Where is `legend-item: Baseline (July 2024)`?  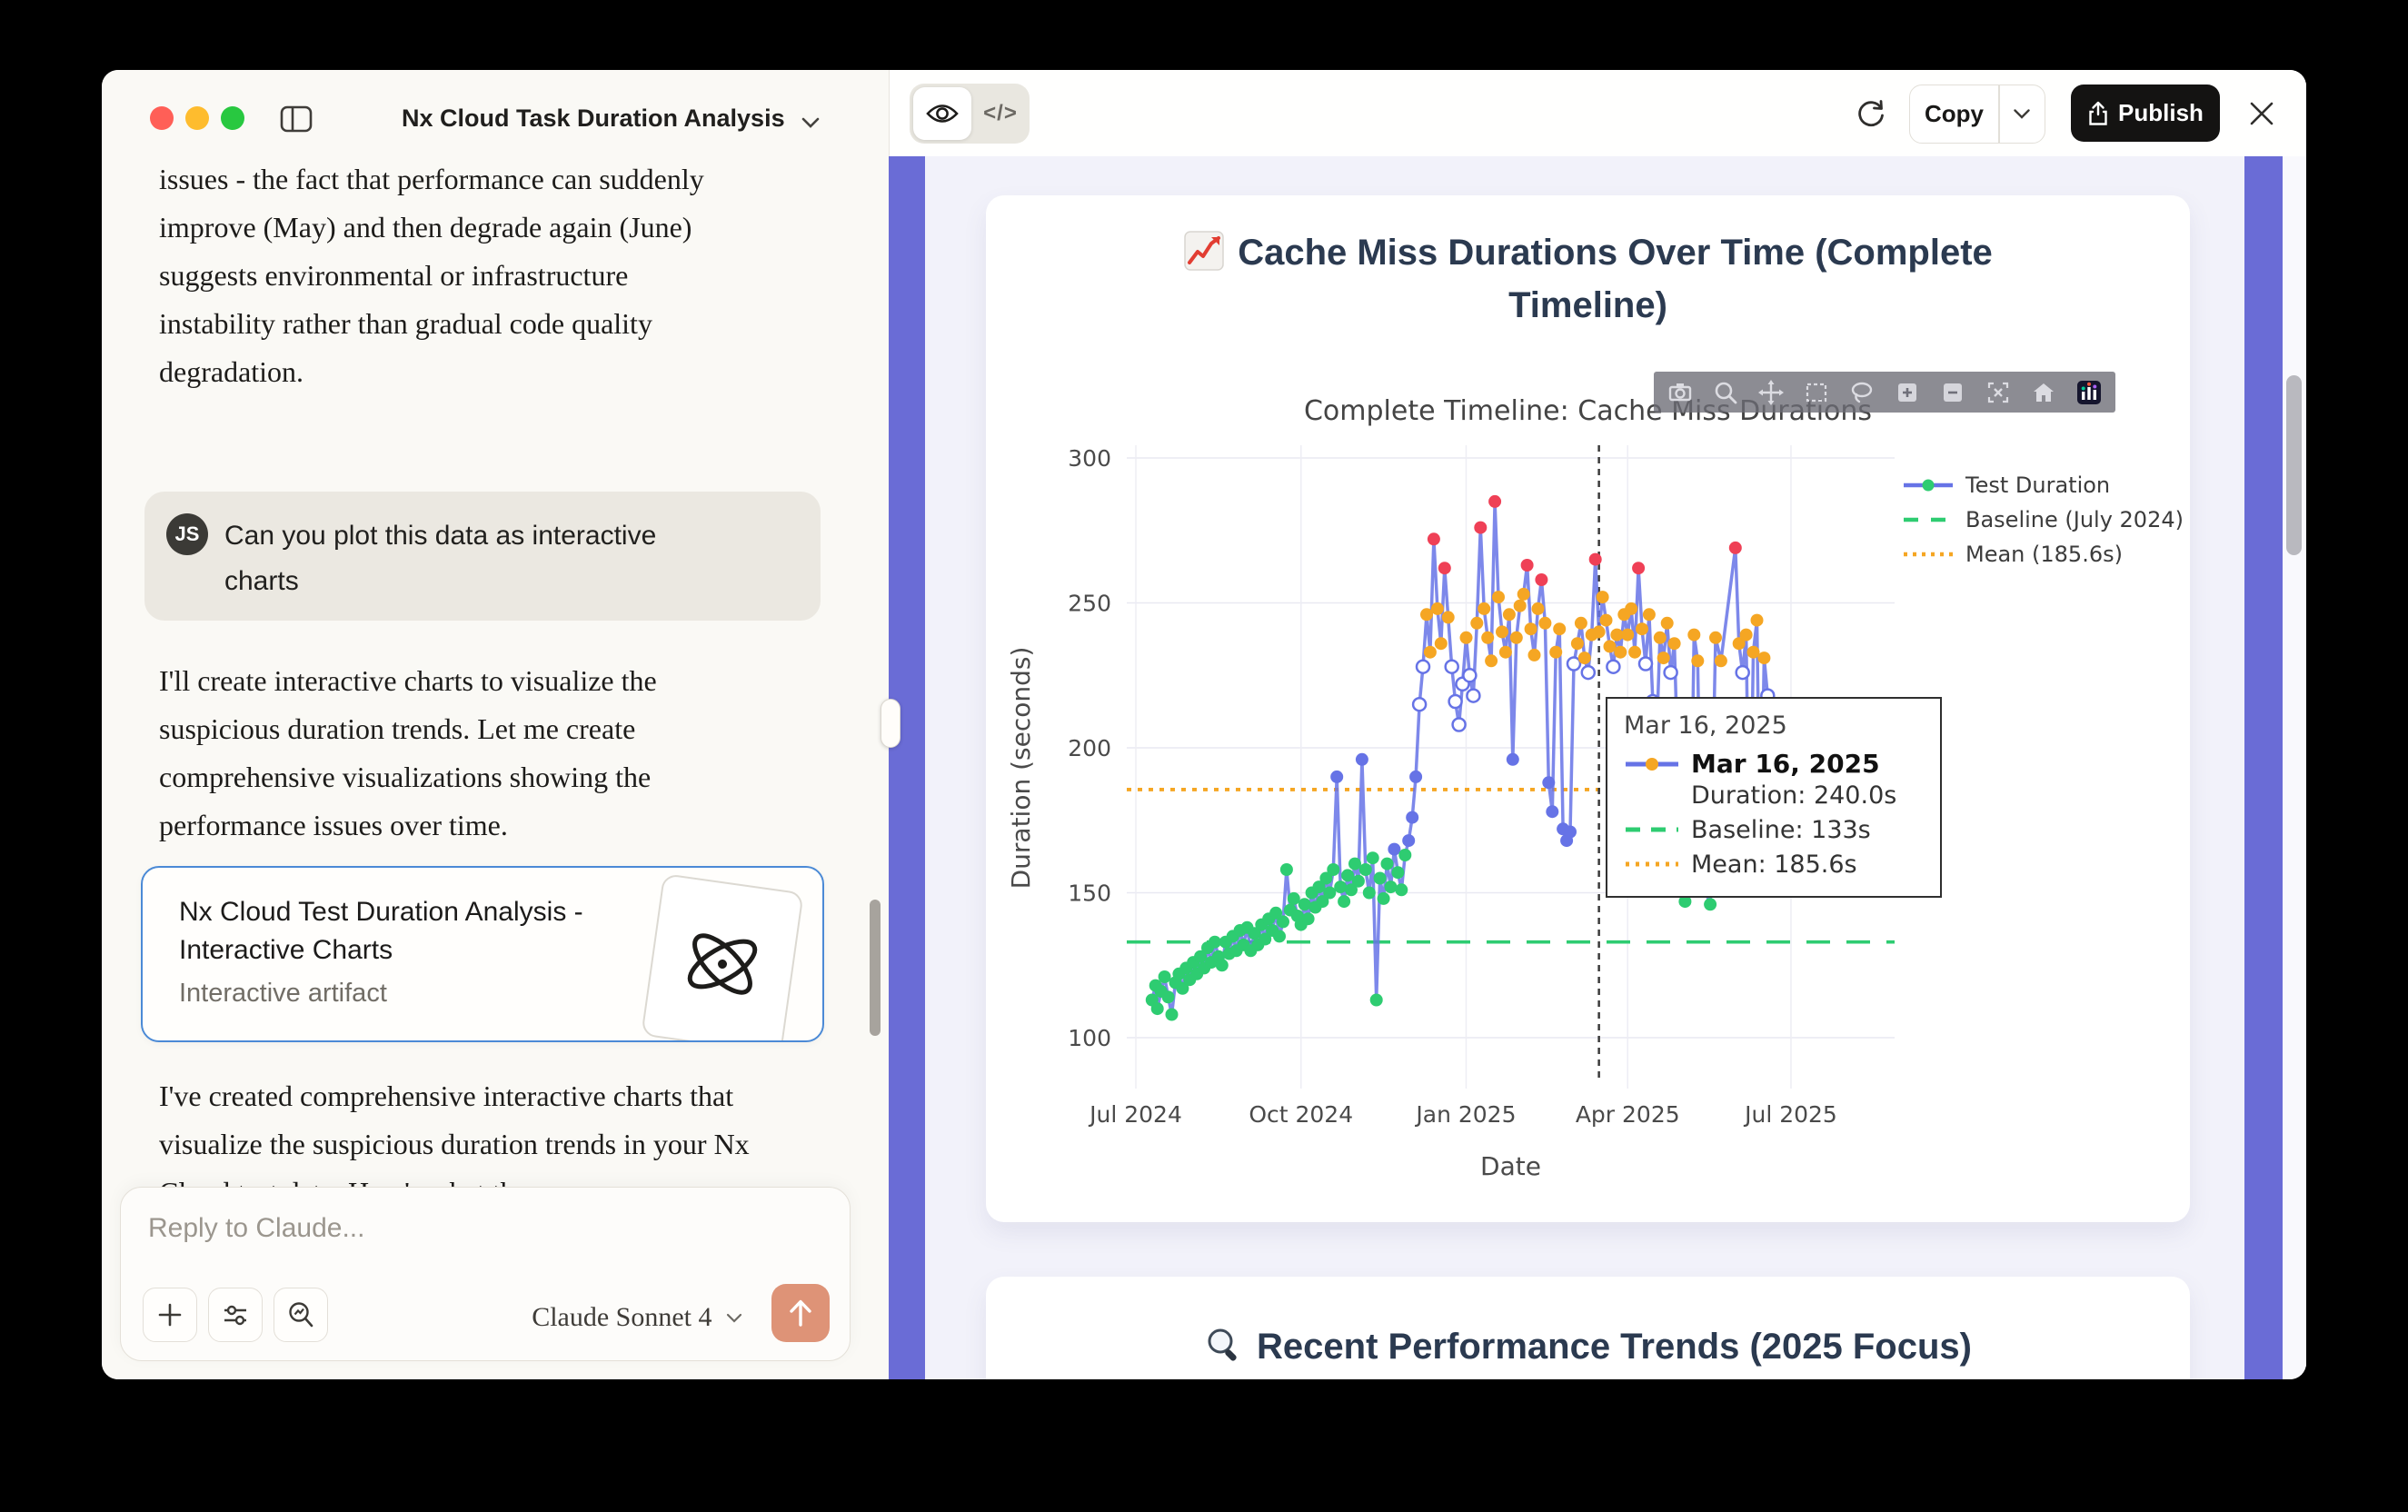 legend-item: Baseline (July 2024) is located at coordinates (2044, 519).